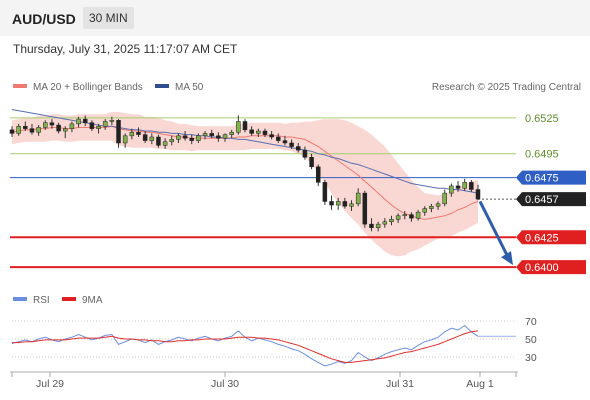  Describe the element at coordinates (542, 155) in the screenshot. I see `level-label-0.6495: 0.6495` at that location.